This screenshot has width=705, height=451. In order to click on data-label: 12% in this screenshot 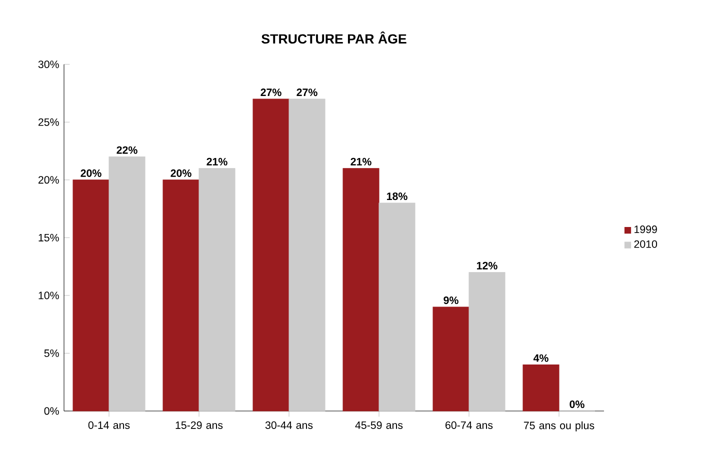, I will do `click(487, 266)`.